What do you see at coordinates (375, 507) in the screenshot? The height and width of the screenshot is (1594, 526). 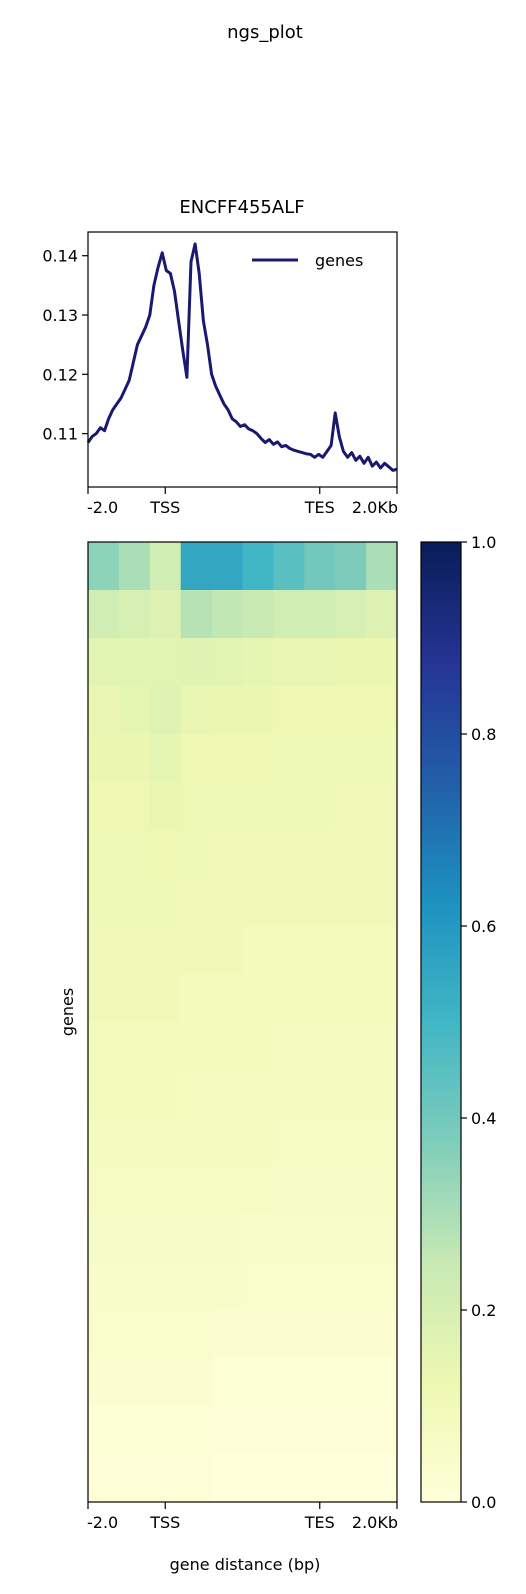 I see `profile-x-tick-label: 2.0Kb` at bounding box center [375, 507].